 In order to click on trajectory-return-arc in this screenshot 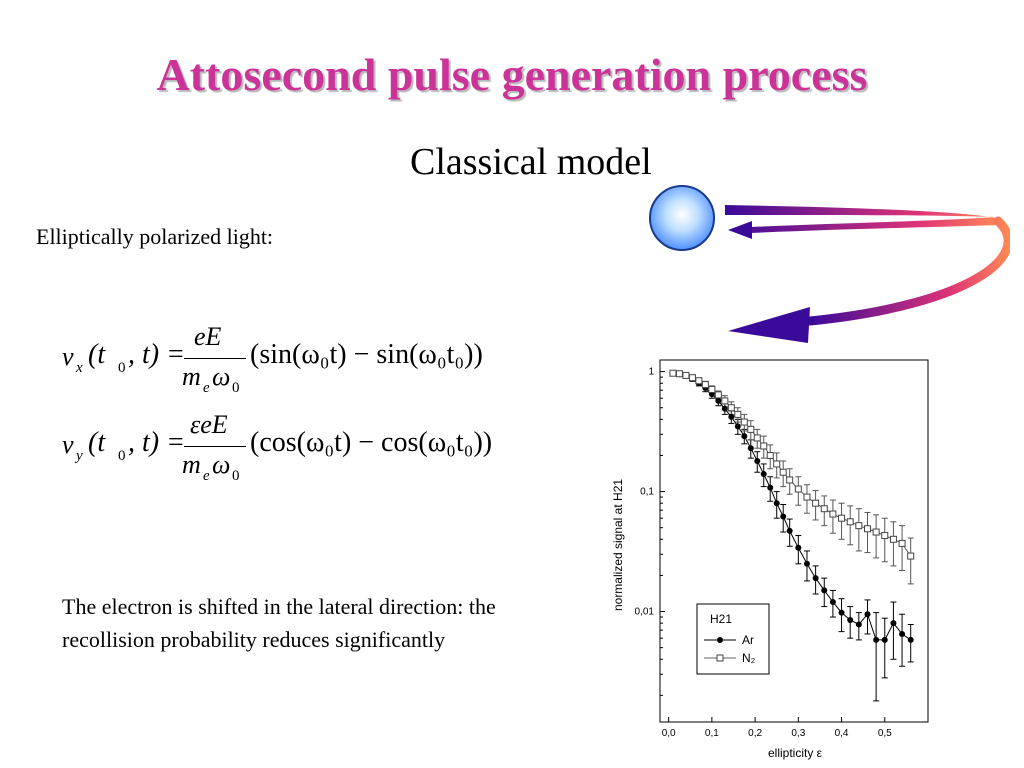, I will do `click(907, 271)`.